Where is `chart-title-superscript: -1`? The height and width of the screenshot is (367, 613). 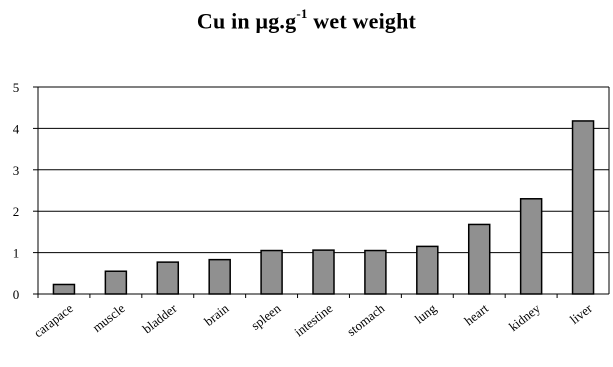
chart-title-superscript: -1 is located at coordinates (302, 13).